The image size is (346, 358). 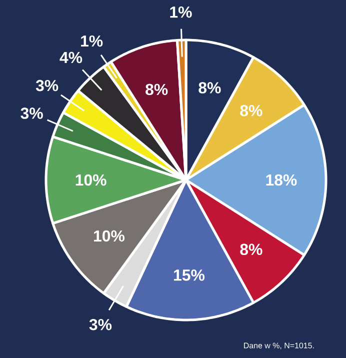 What do you see at coordinates (71, 58) in the screenshot?
I see `data-label: 4%` at bounding box center [71, 58].